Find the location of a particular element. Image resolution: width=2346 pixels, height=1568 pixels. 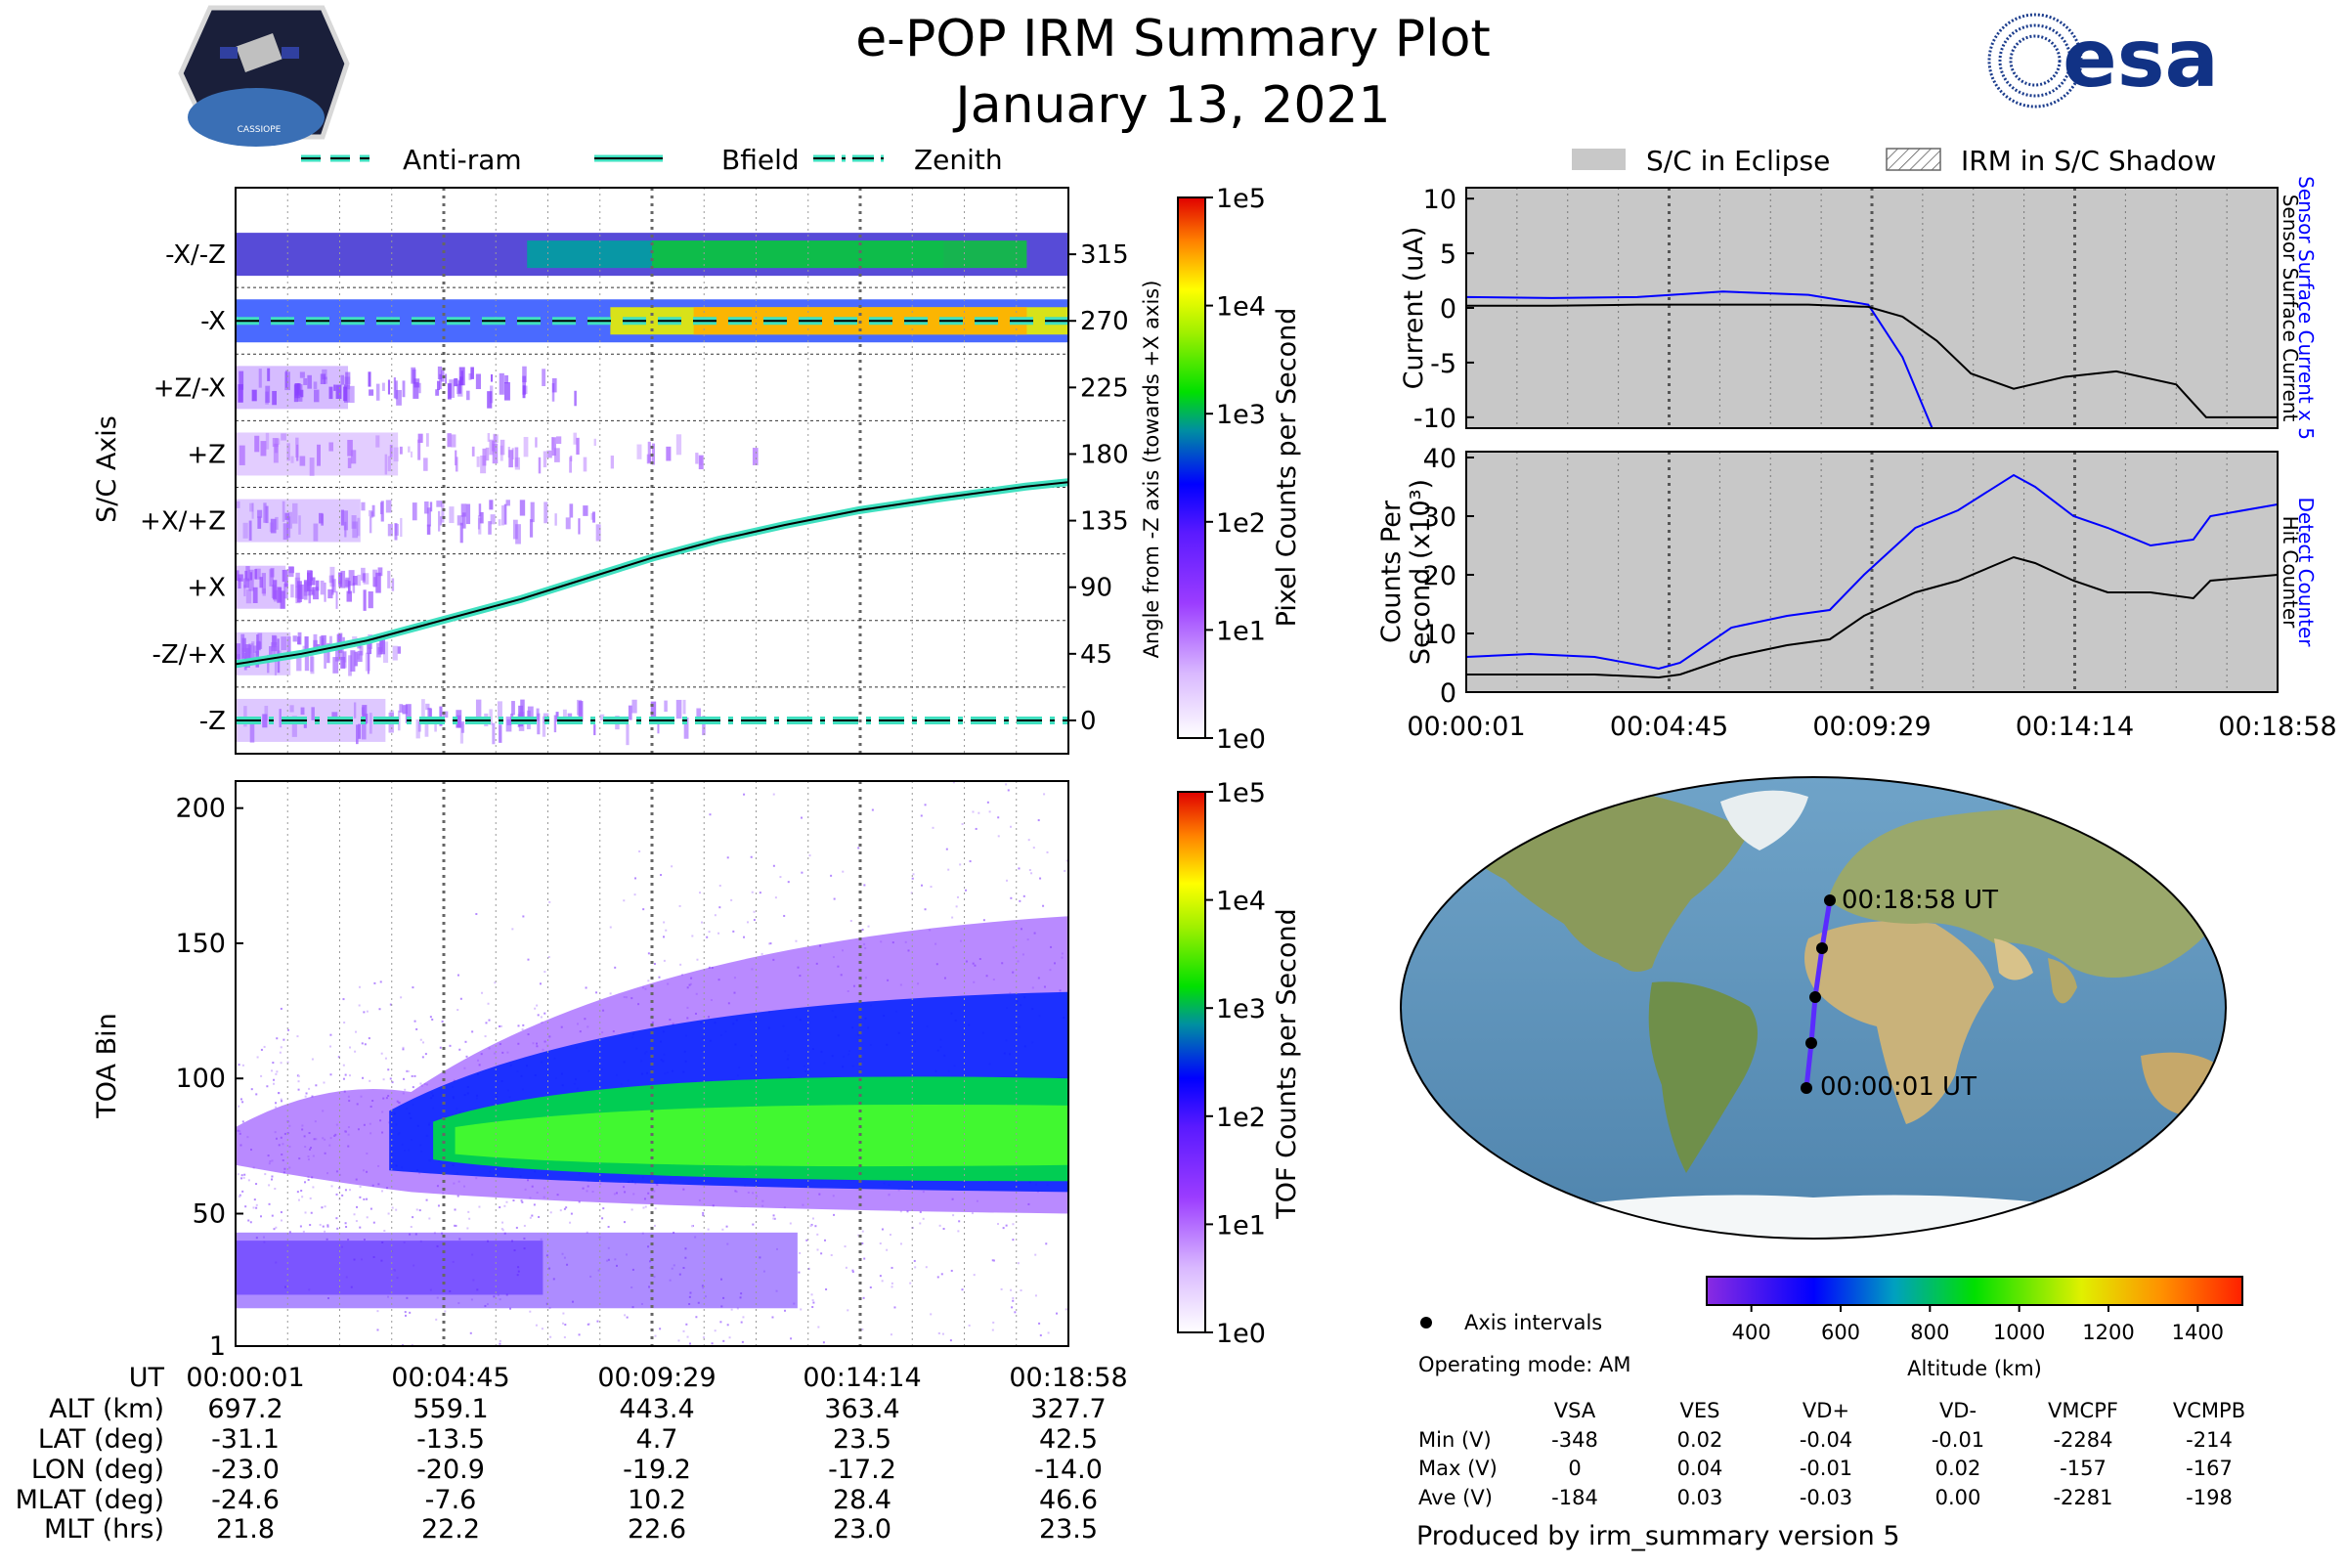

utc-cell: 4.7 is located at coordinates (657, 1439).